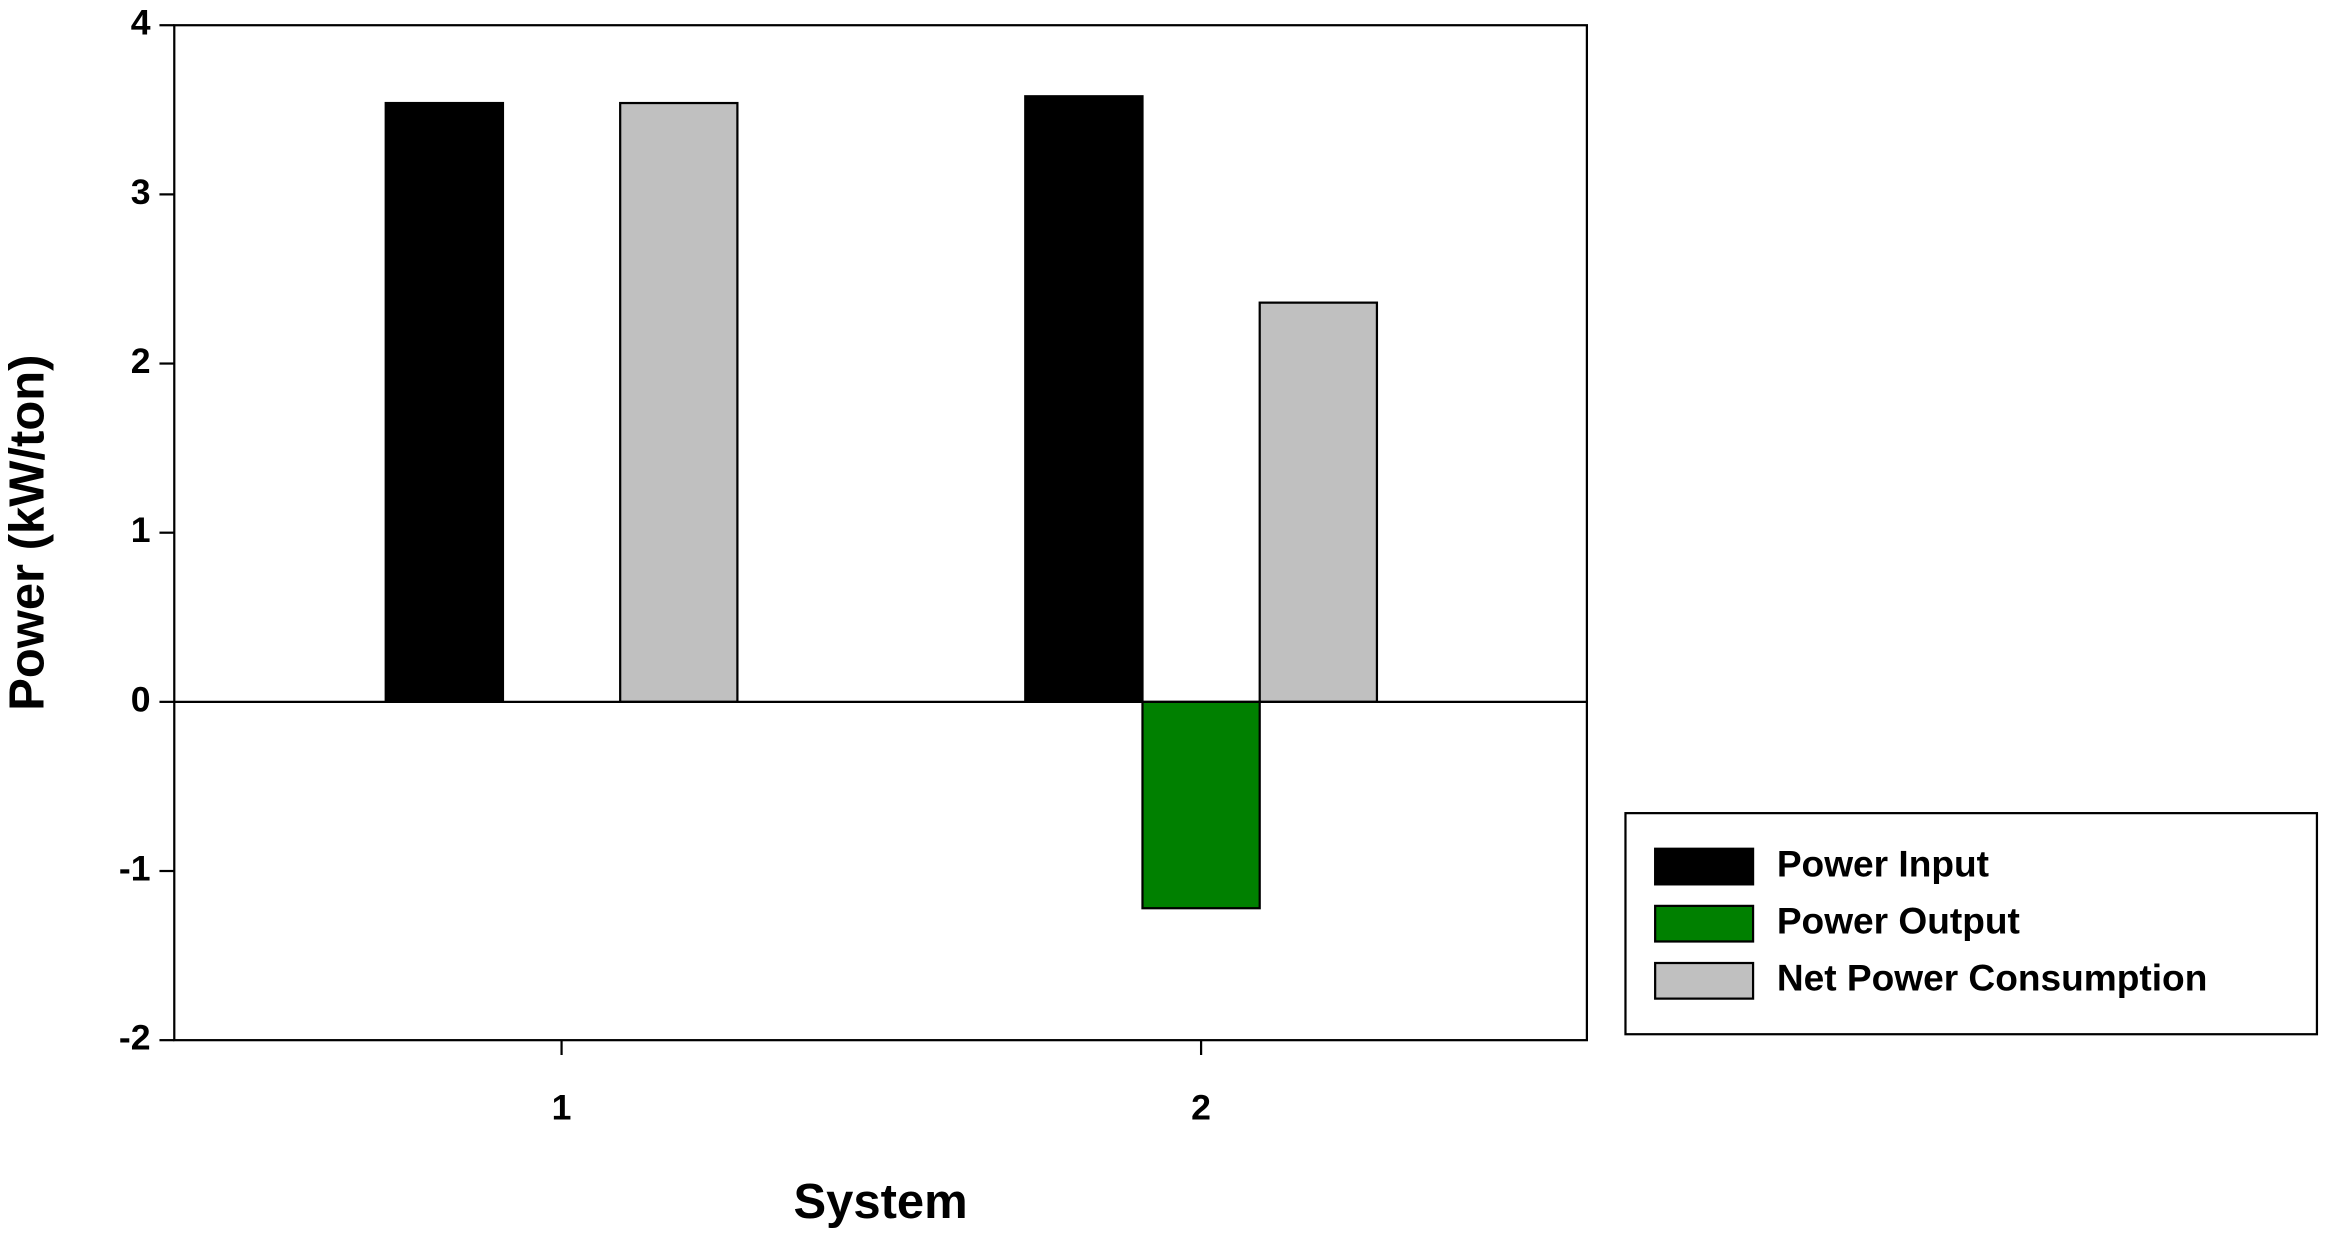  What do you see at coordinates (1201, 1107) in the screenshot?
I see `x-tick-label: 2` at bounding box center [1201, 1107].